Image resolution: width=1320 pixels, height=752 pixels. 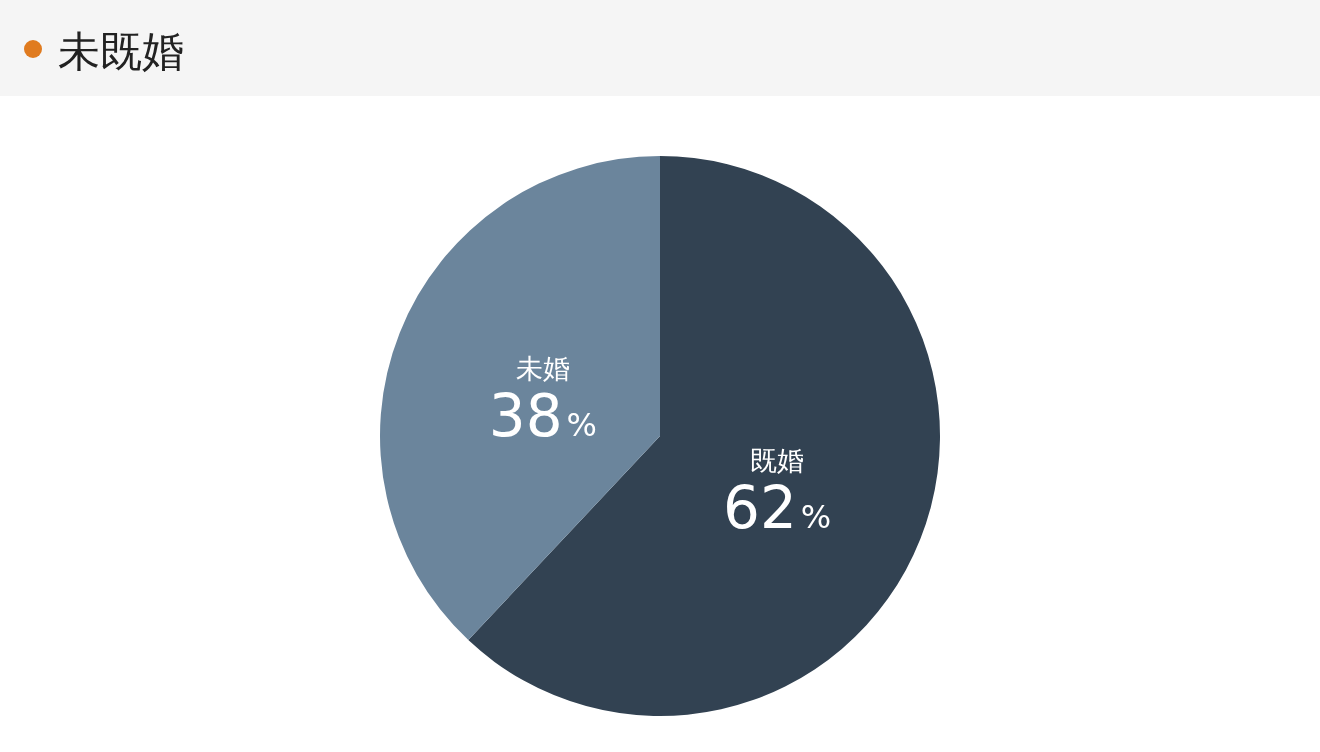 I want to click on slice-label: 未婚, so click(x=542, y=368).